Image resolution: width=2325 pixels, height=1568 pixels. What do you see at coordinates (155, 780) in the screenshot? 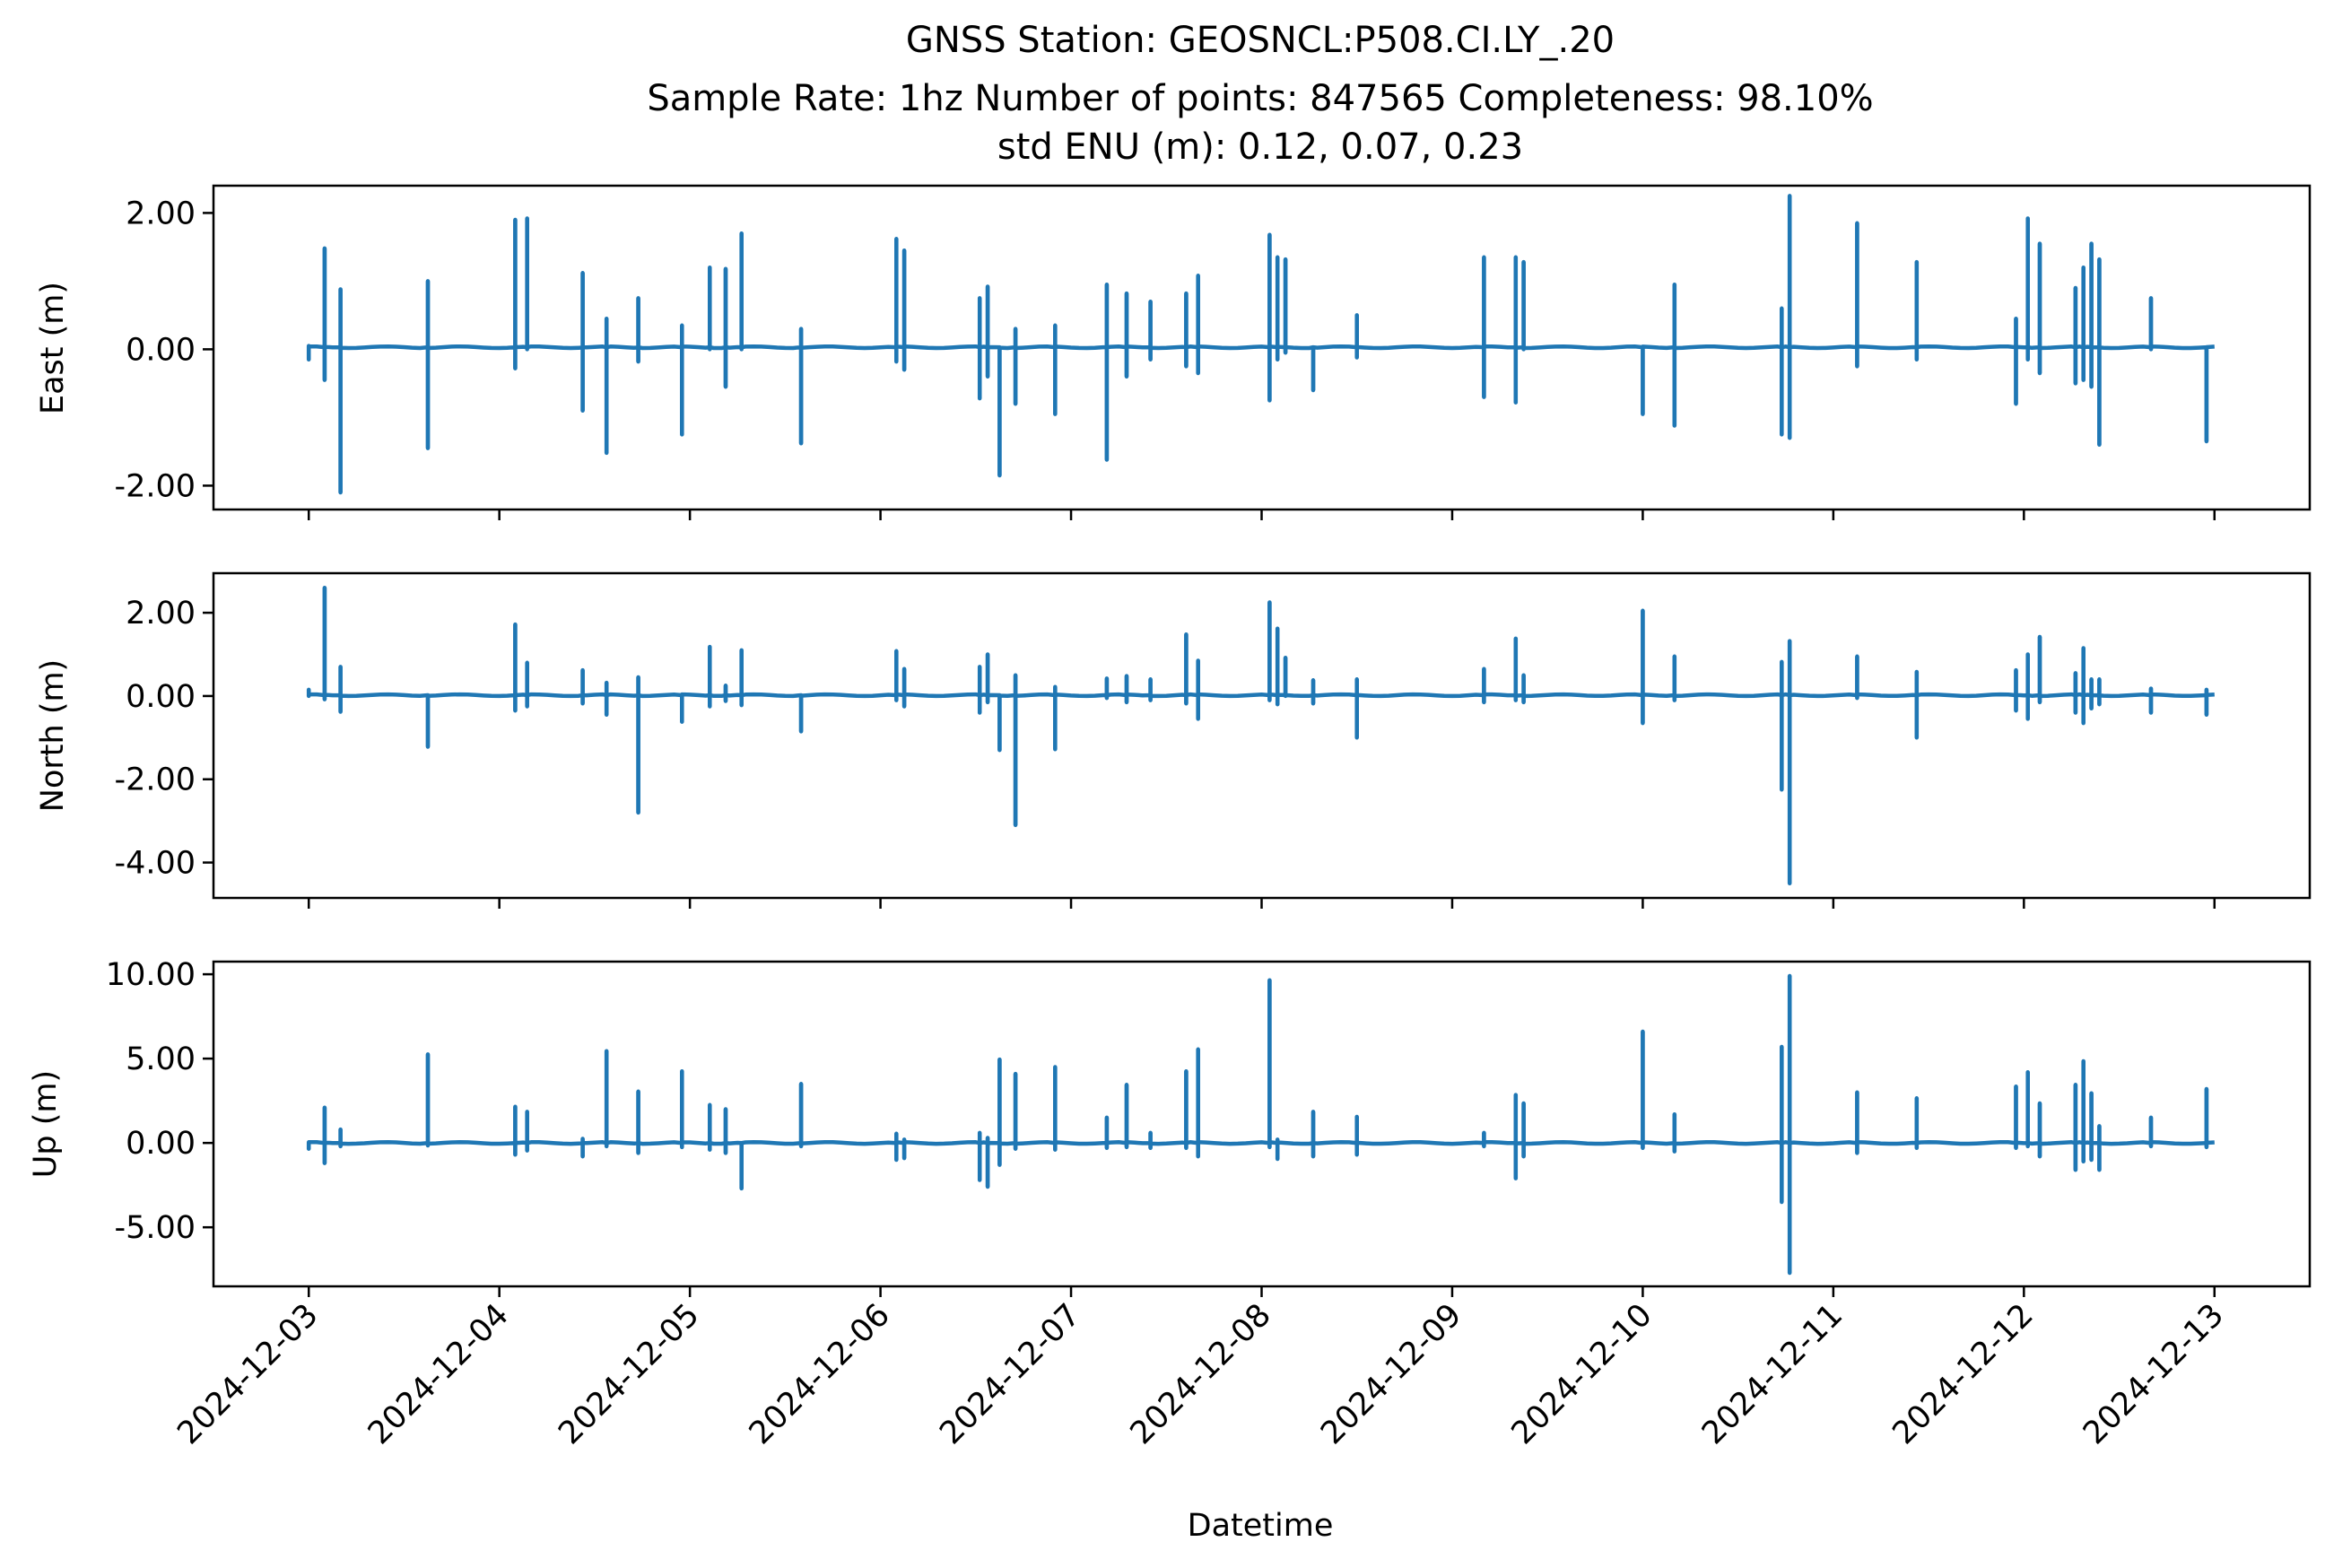
I see `north-ytick-label: -2.00` at bounding box center [155, 780].